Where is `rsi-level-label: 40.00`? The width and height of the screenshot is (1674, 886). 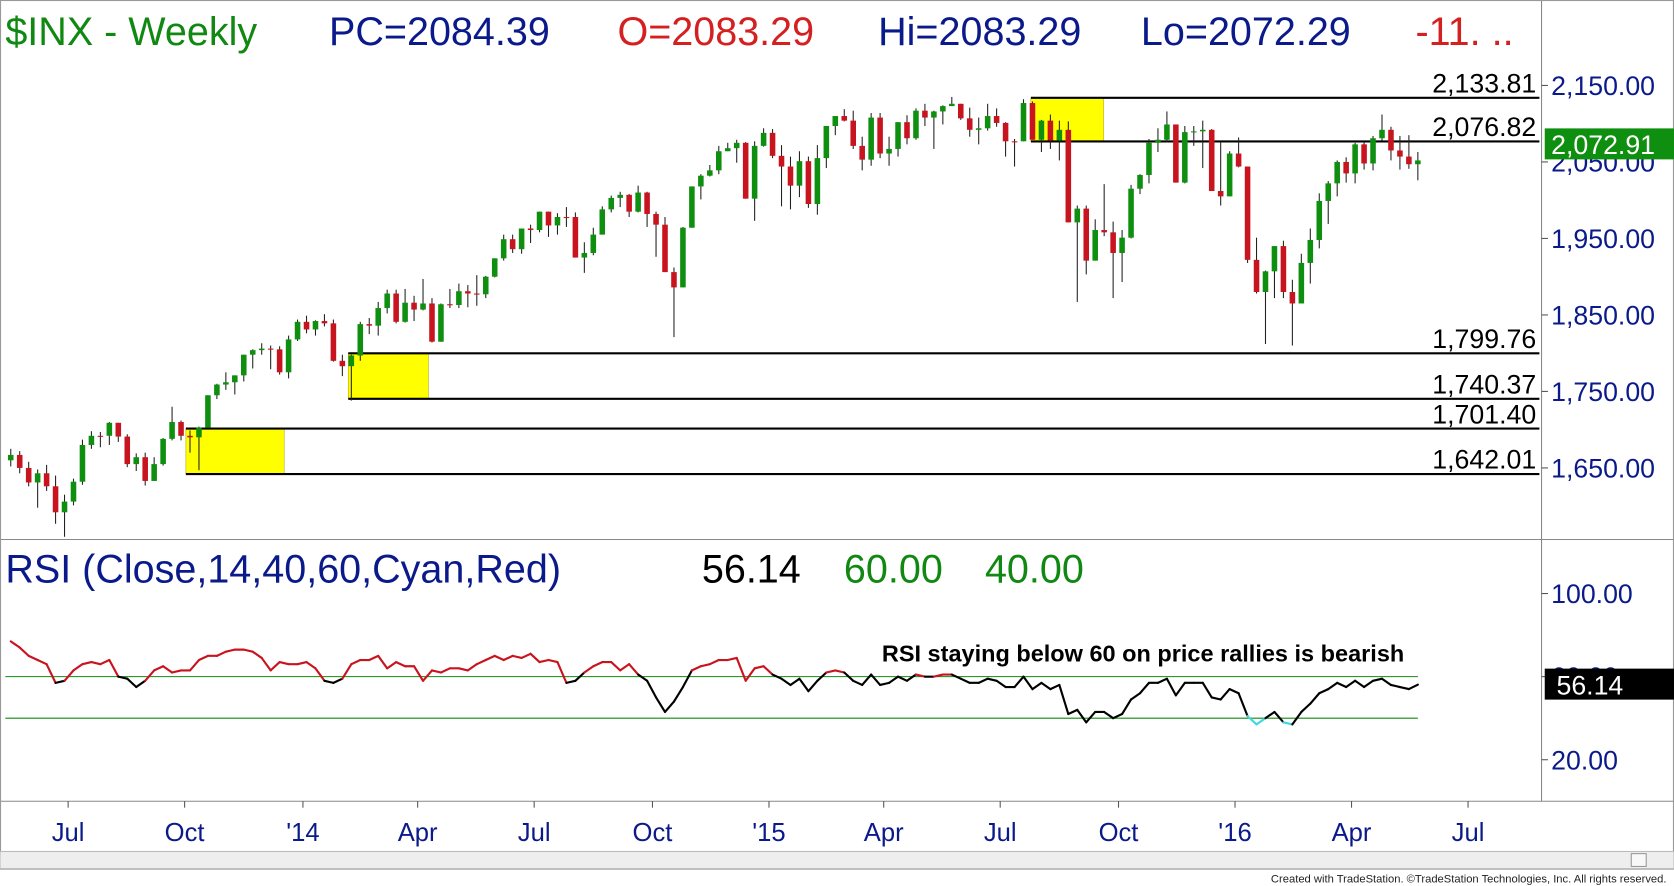 rsi-level-label: 40.00 is located at coordinates (1034, 569).